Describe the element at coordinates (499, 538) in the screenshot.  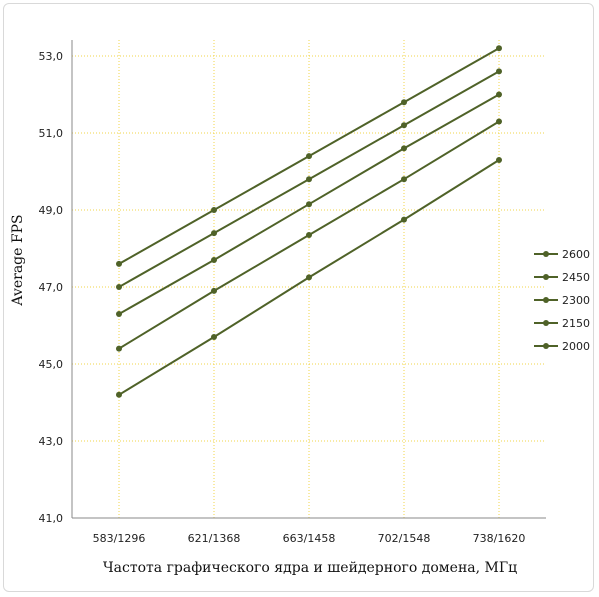
I see `x-tick-label: 738/1620` at that location.